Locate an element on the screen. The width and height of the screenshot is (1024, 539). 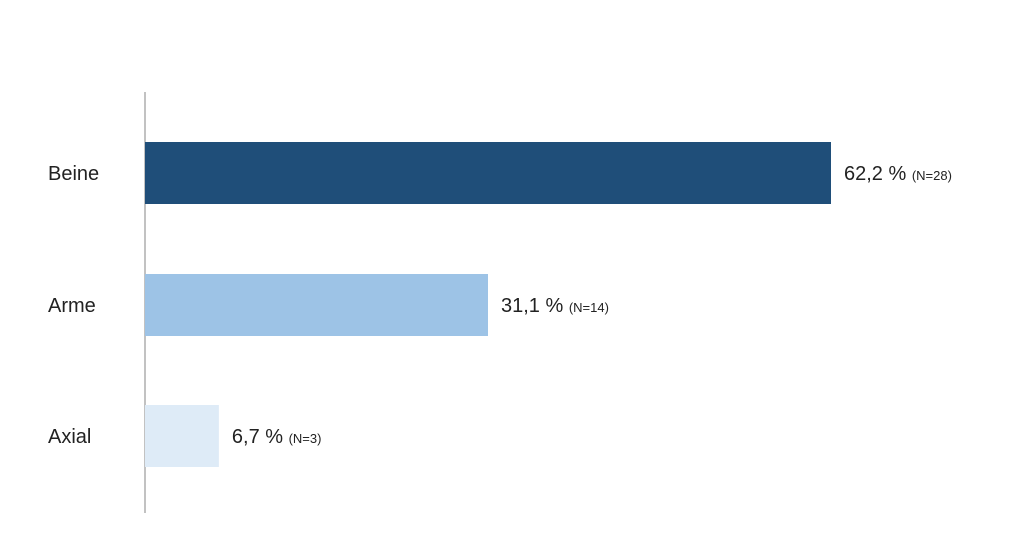
bar-beine is located at coordinates (488, 173).